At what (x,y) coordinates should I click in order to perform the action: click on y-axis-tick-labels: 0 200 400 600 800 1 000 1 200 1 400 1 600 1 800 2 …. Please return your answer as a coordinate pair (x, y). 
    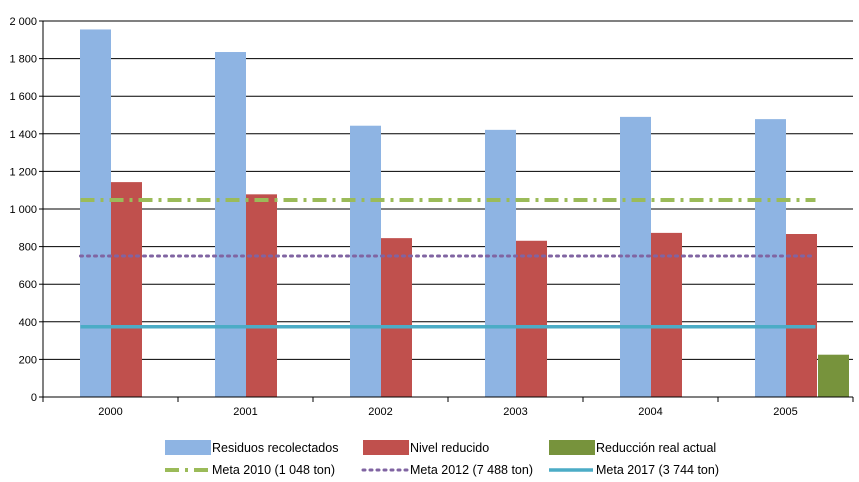
    Looking at the image, I should click on (23, 210).